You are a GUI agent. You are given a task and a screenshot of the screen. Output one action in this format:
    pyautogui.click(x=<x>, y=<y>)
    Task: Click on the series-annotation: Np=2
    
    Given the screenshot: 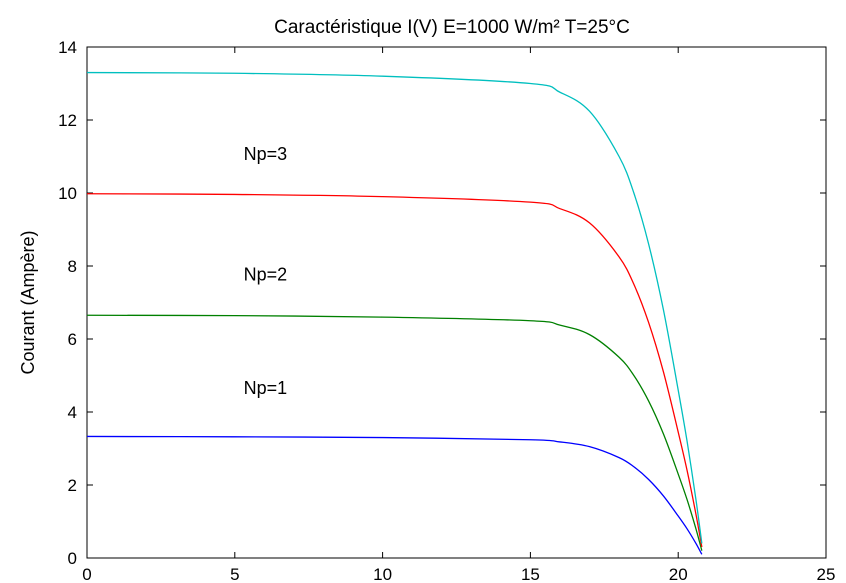 What is the action you would take?
    pyautogui.click(x=266, y=275)
    